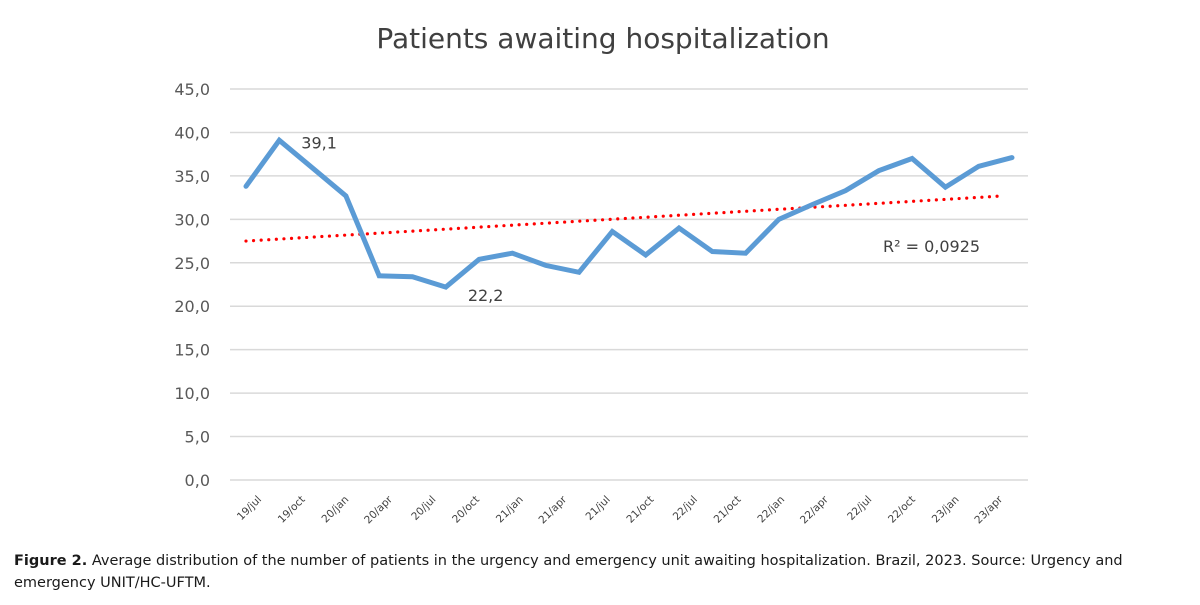  I want to click on trendline-group: R² = 0,0925, so click(625, 225).